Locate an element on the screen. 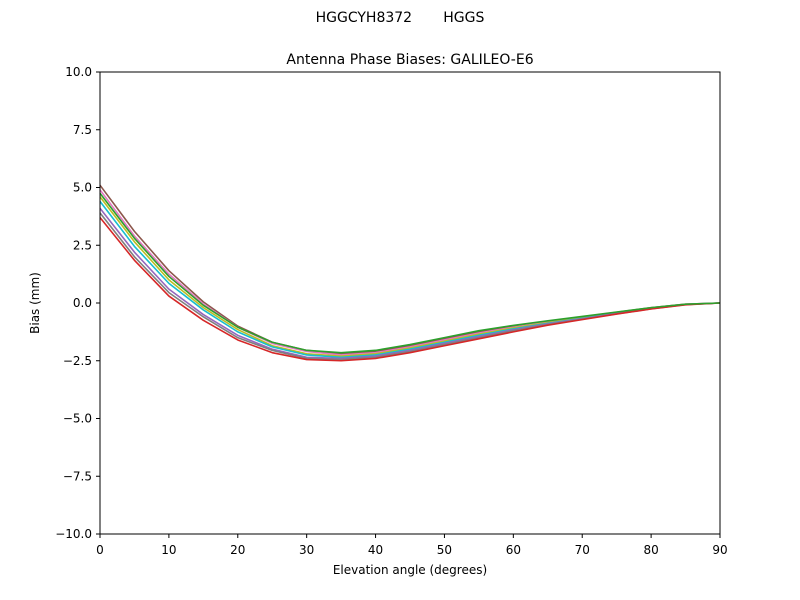  y-tick-label: 7.5 is located at coordinates (82, 130).